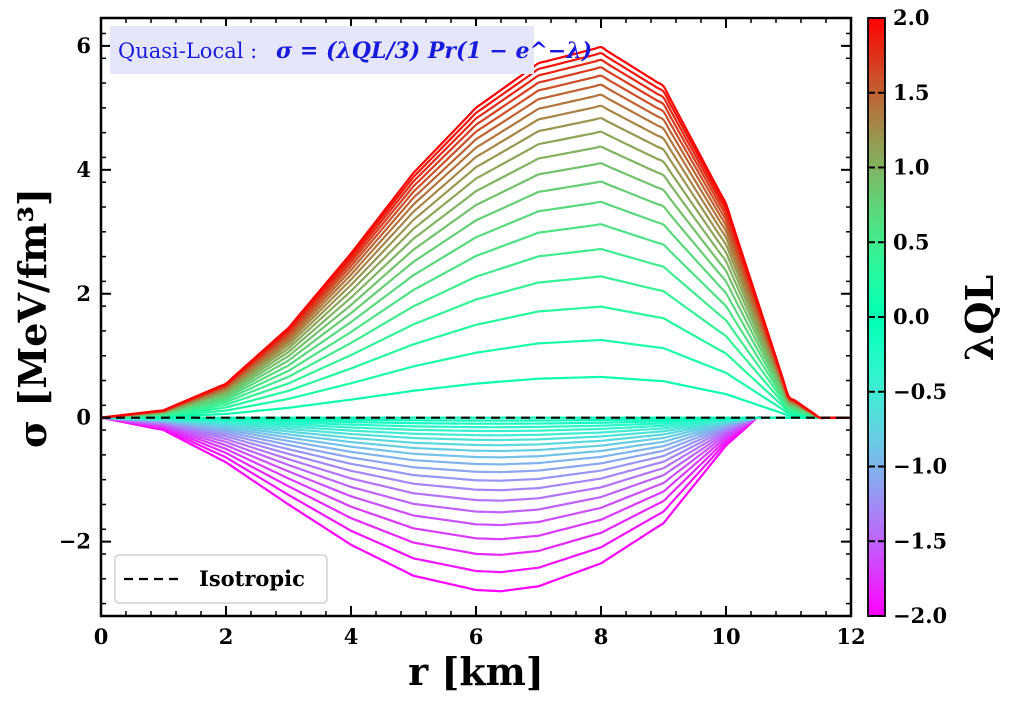 Image resolution: width=1011 pixels, height=701 pixels. I want to click on y-tick-label: 6, so click(83, 45).